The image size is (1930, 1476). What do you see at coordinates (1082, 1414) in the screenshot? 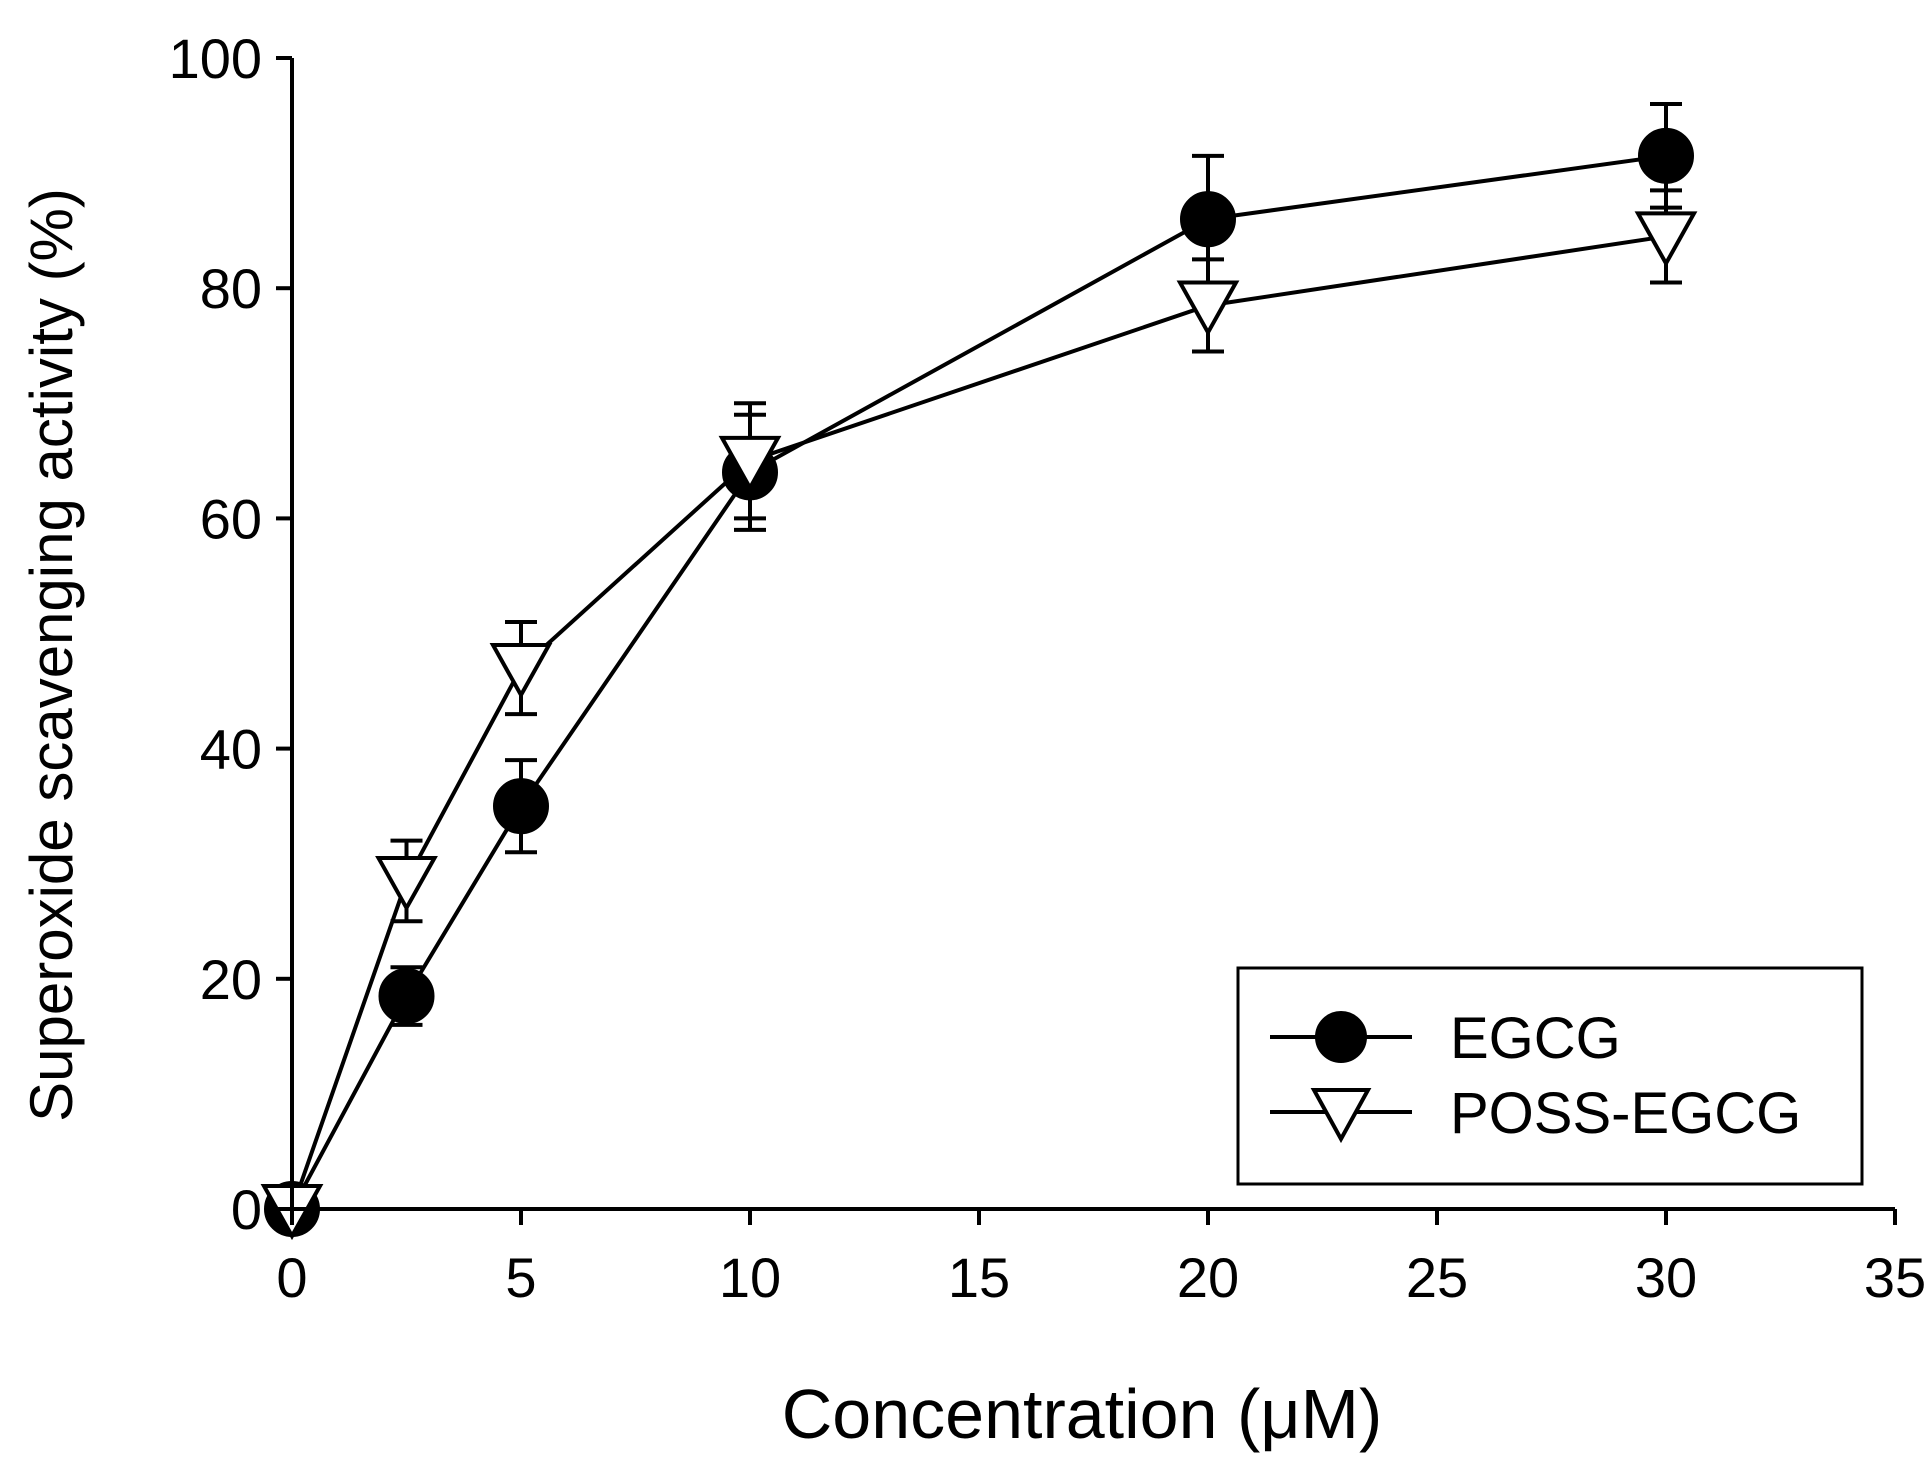
I see `x-axis-label: Concentration (μM)` at bounding box center [1082, 1414].